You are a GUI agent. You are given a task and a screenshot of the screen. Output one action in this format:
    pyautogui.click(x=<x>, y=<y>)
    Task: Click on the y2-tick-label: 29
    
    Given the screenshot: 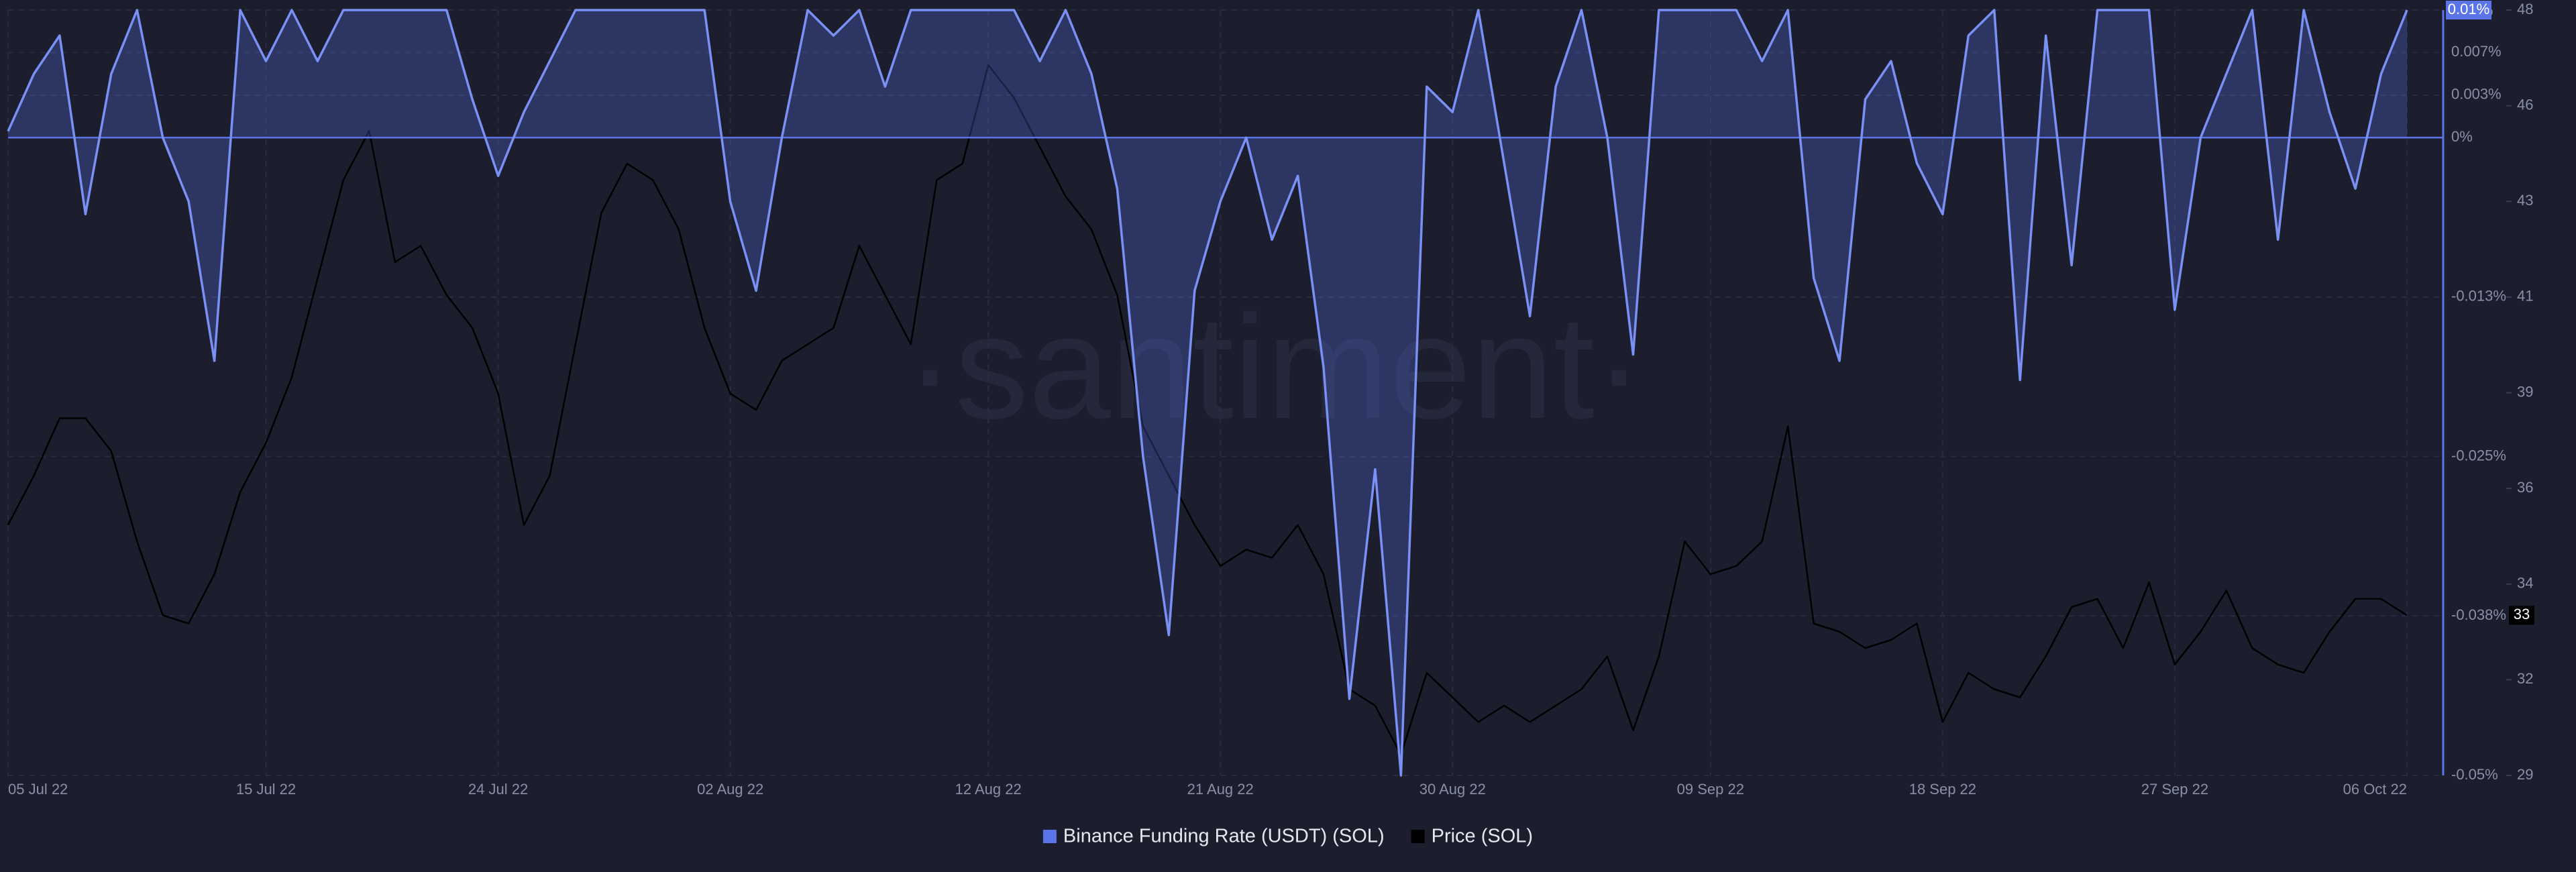 What is the action you would take?
    pyautogui.click(x=2525, y=774)
    